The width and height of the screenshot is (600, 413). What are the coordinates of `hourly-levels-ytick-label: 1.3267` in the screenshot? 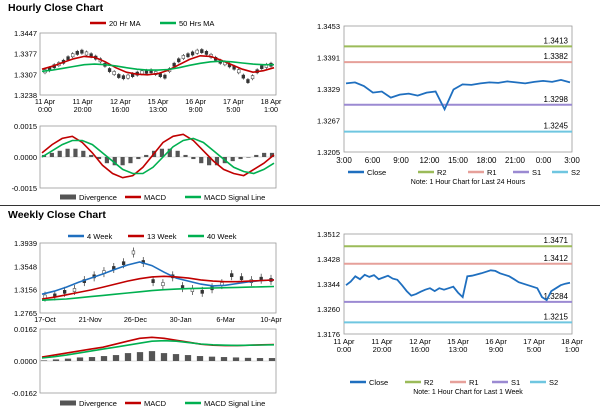 It's located at (328, 121).